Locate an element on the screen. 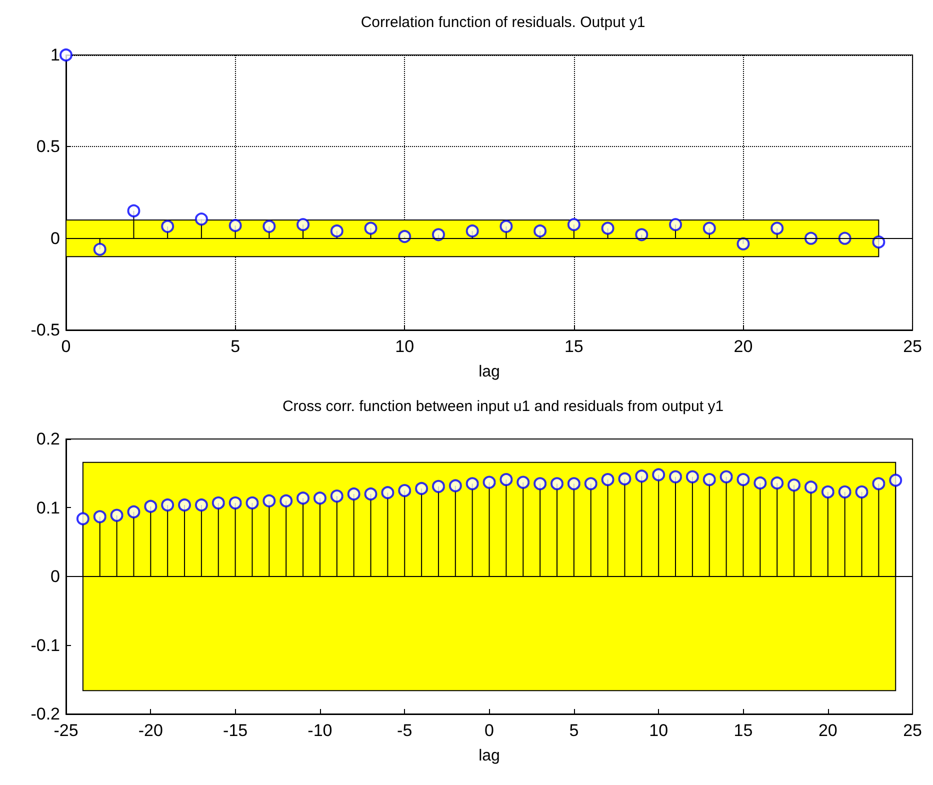 This screenshot has width=933, height=785. y-tick-label: -0.5 is located at coordinates (45, 330).